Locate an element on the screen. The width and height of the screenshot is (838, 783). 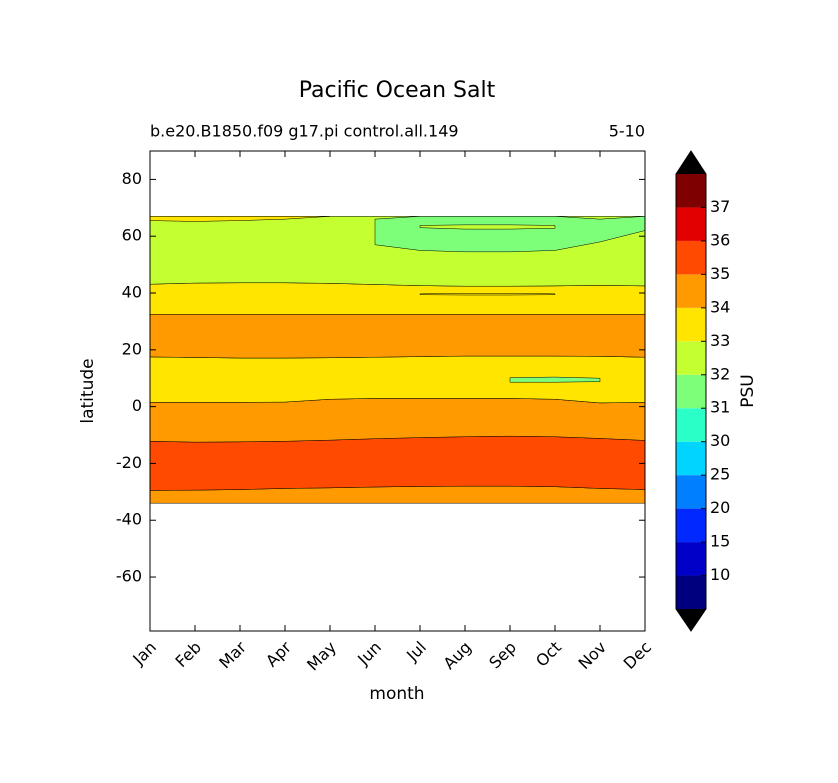
y-tick-label: 40 is located at coordinates (132, 292).